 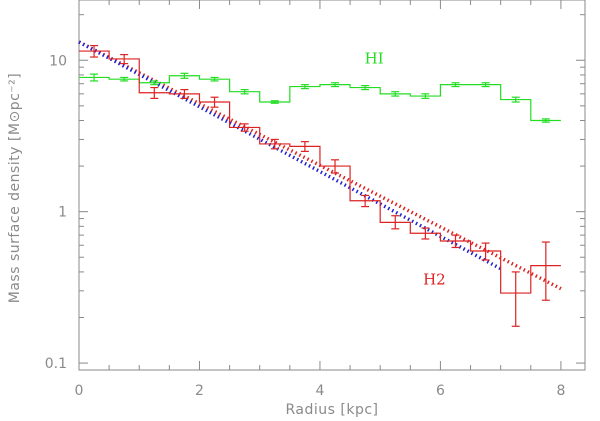 I want to click on step-line, so click(x=320, y=98).